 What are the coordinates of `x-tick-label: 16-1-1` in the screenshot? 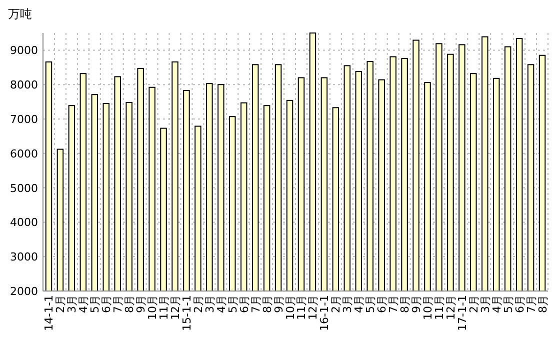 It's located at (325, 313).